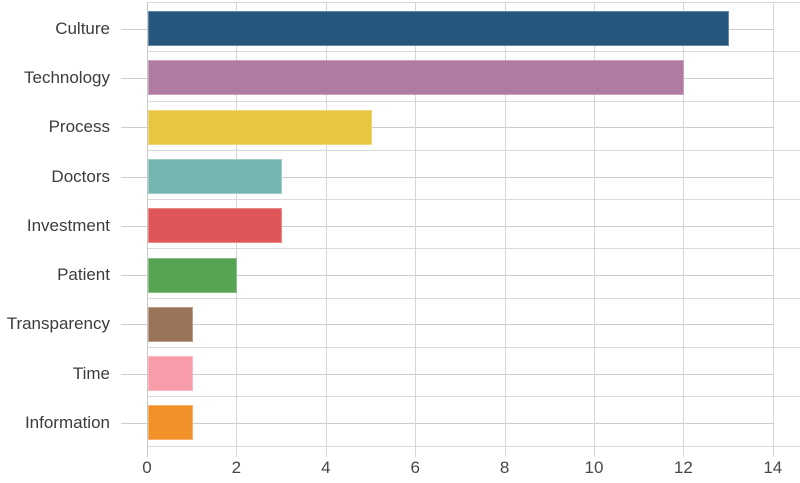 Image resolution: width=800 pixels, height=483 pixels. Describe the element at coordinates (82, 28) in the screenshot. I see `y-axis-label-culture: Culture` at that location.